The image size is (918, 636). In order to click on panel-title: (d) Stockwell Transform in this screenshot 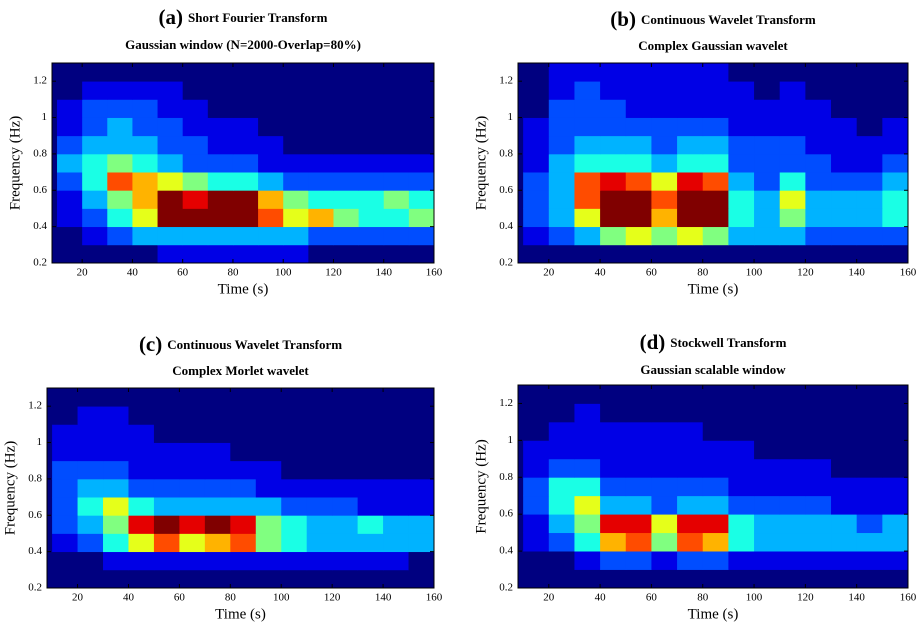, I will do `click(713, 342)`.